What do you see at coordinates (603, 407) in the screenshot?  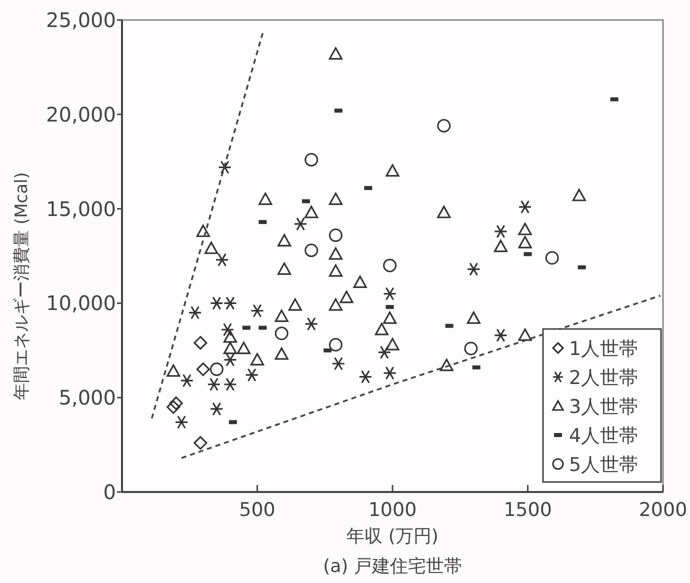 I see `legend-label: 3人世帯` at bounding box center [603, 407].